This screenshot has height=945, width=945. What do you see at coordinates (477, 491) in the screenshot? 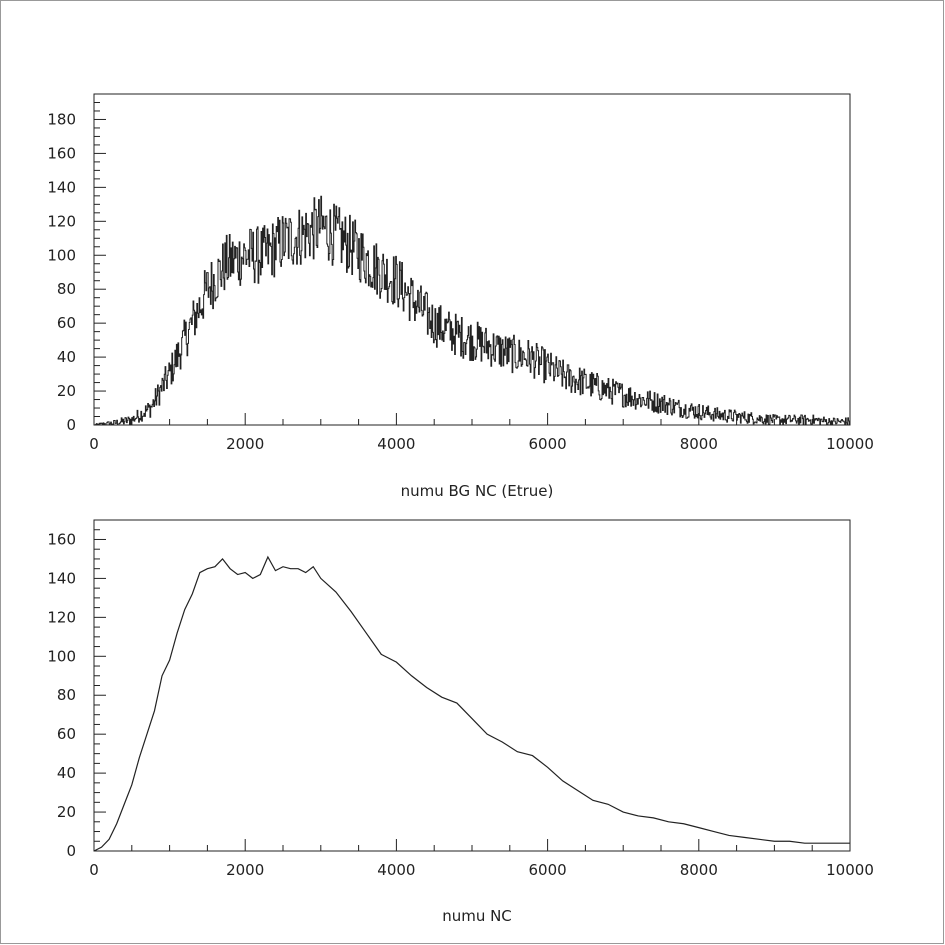
I see `x-axis-label: numu BG NC (Etrue)` at bounding box center [477, 491].